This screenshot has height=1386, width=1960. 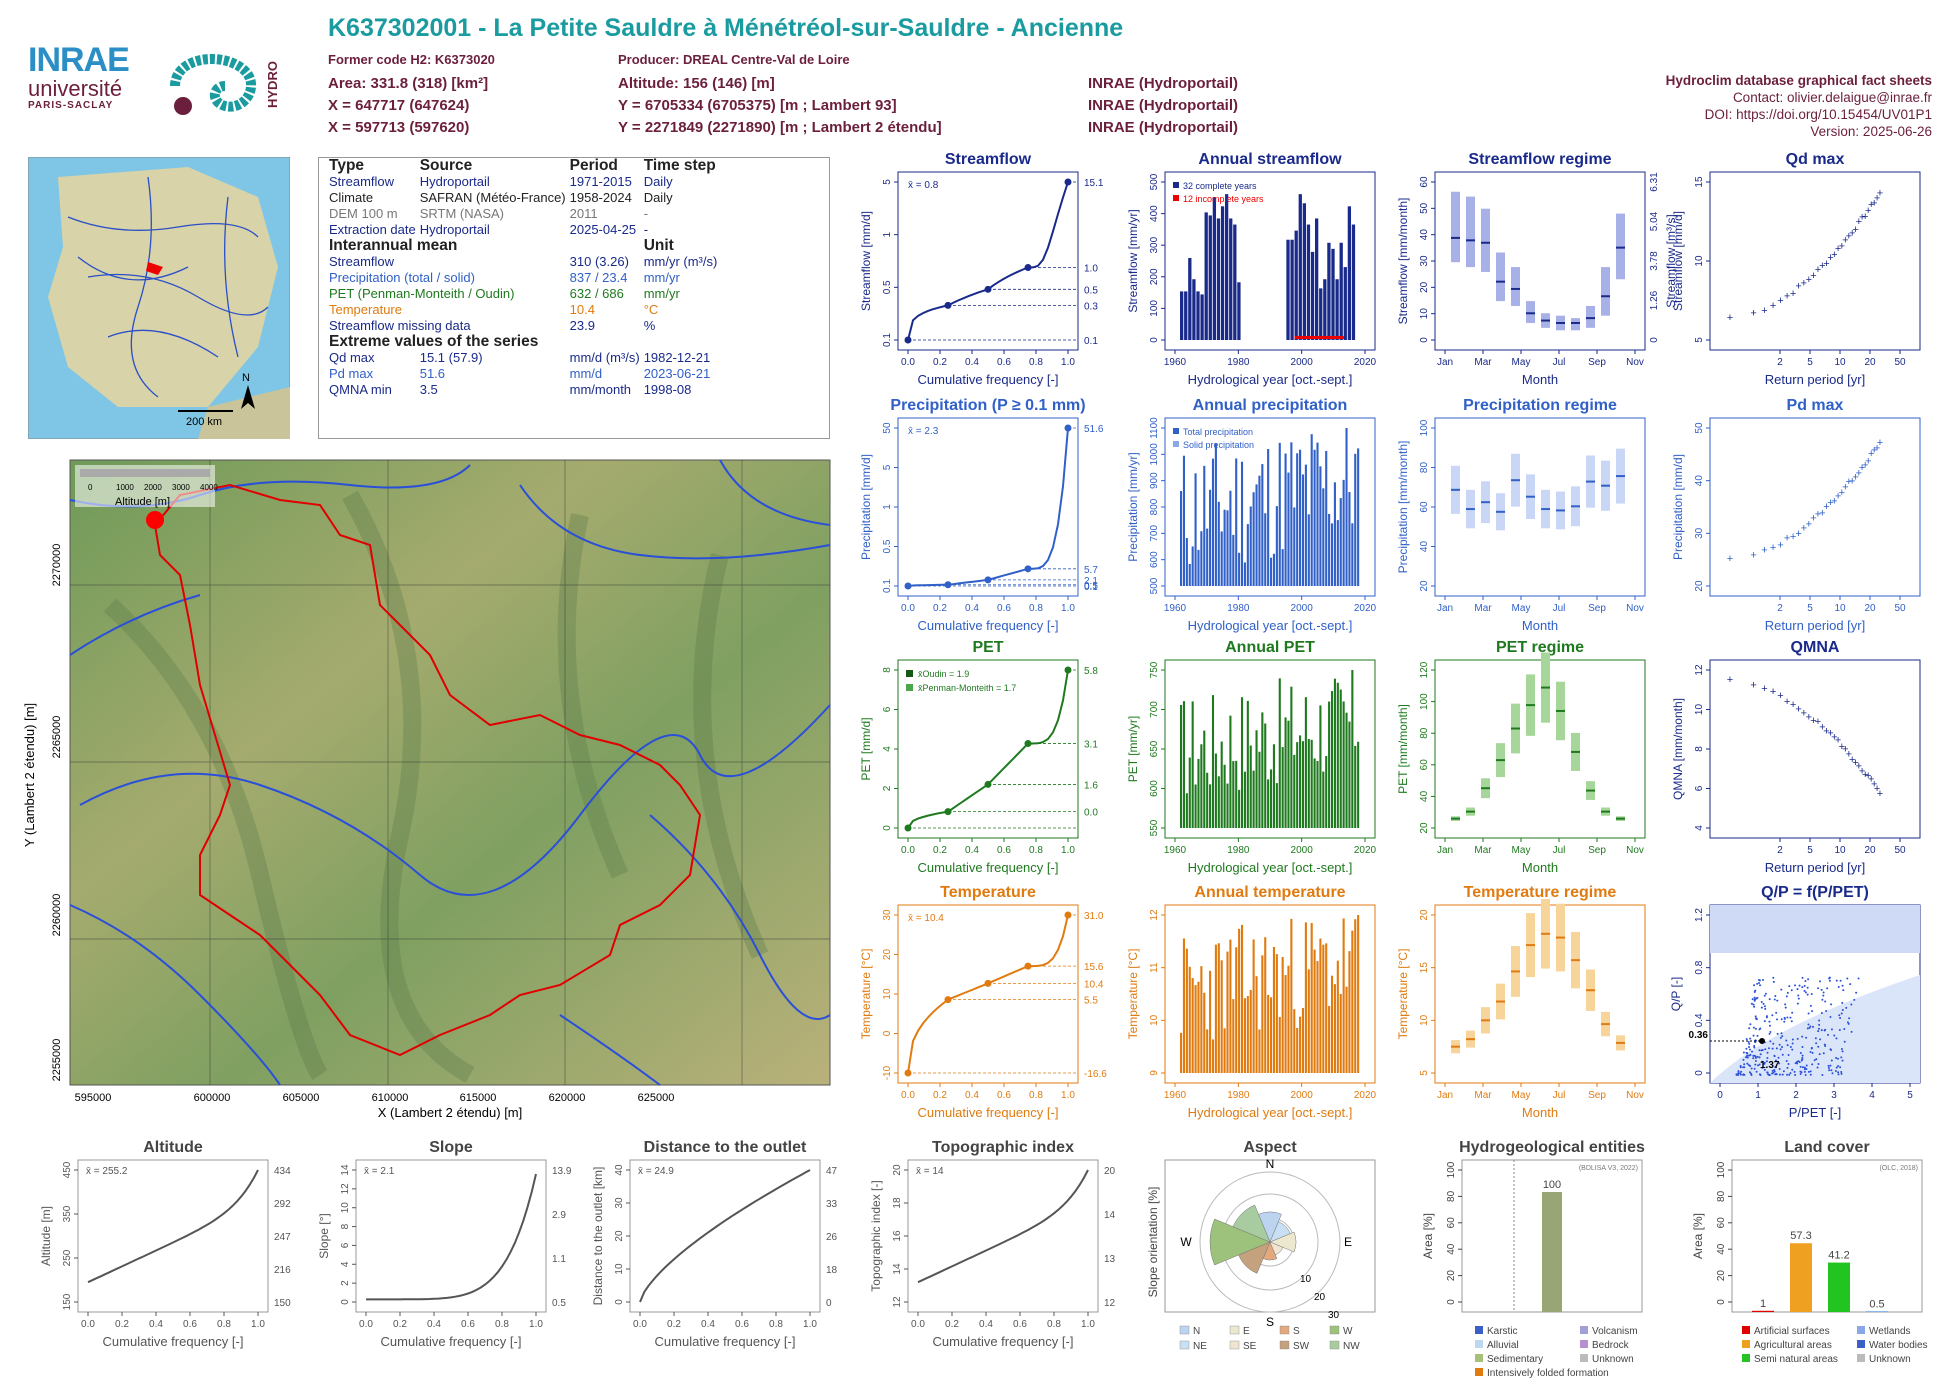 I want to click on quantile-label: 14, so click(x=1110, y=1215).